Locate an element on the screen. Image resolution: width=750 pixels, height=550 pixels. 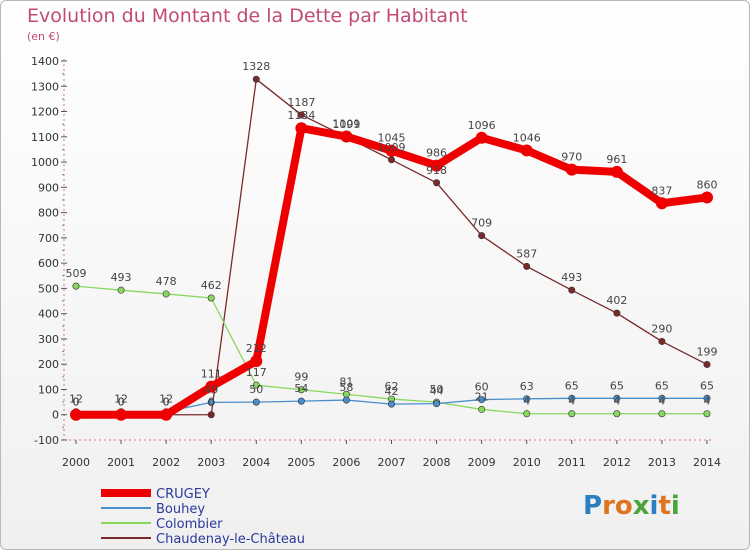
logo-letter: t is located at coordinates (664, 506).